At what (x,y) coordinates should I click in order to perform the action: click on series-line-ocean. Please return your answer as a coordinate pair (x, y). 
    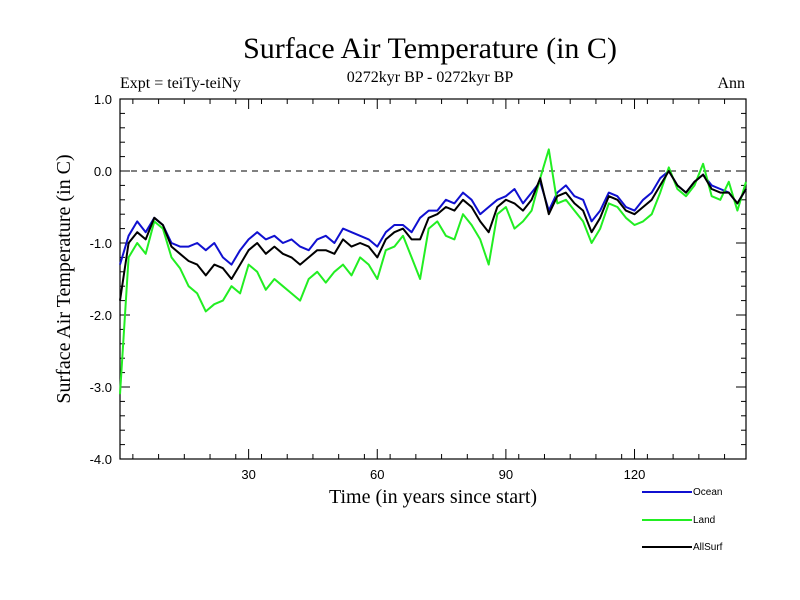
    Looking at the image, I should click on (433, 218).